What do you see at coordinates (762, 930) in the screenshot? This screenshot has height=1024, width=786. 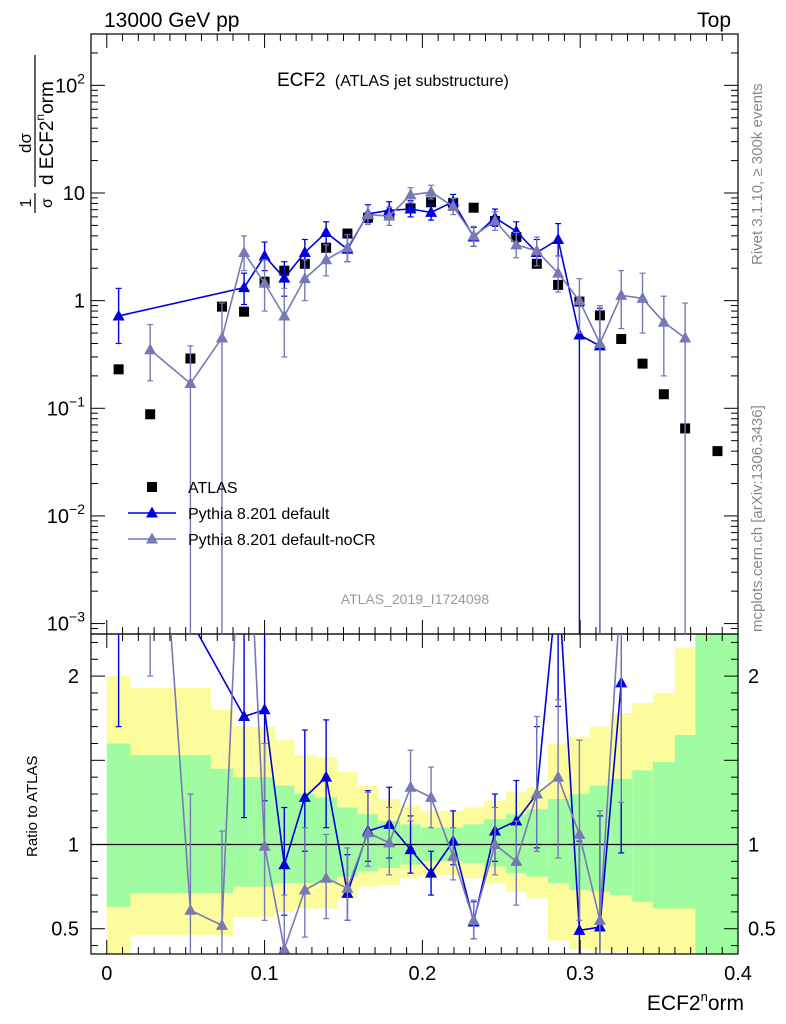 I see `ratio-y-tick-label-right: 0.5` at bounding box center [762, 930].